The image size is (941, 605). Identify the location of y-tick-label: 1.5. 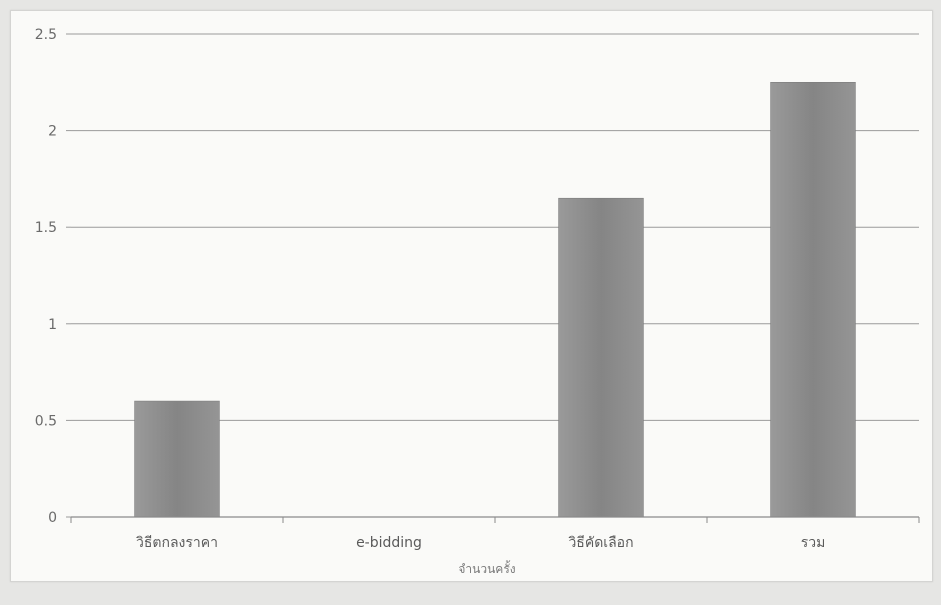
(46, 228).